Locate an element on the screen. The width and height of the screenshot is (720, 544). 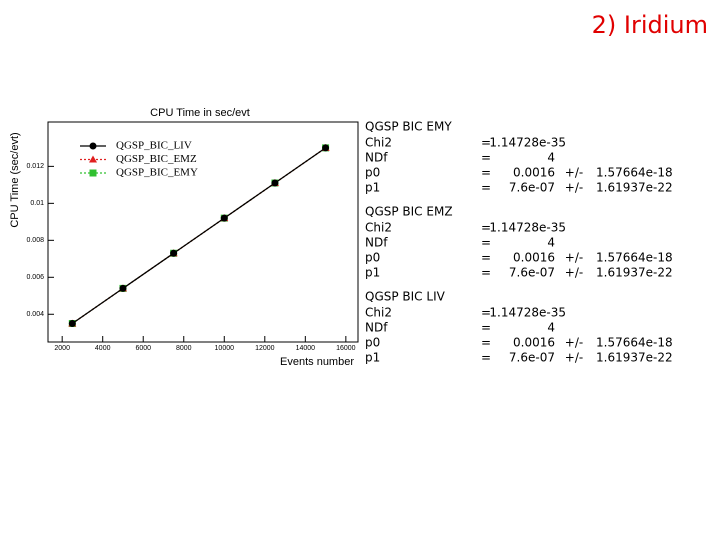
x-tick-label: 12000 is located at coordinates (265, 348).